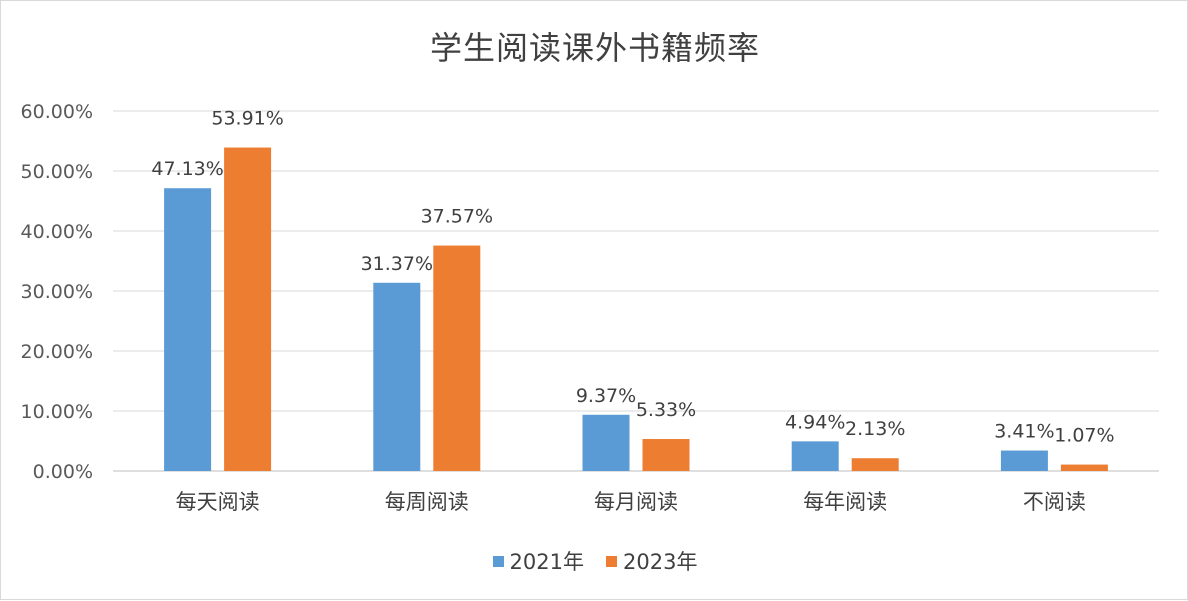  I want to click on x-category-label: 每年阅读, so click(845, 502).